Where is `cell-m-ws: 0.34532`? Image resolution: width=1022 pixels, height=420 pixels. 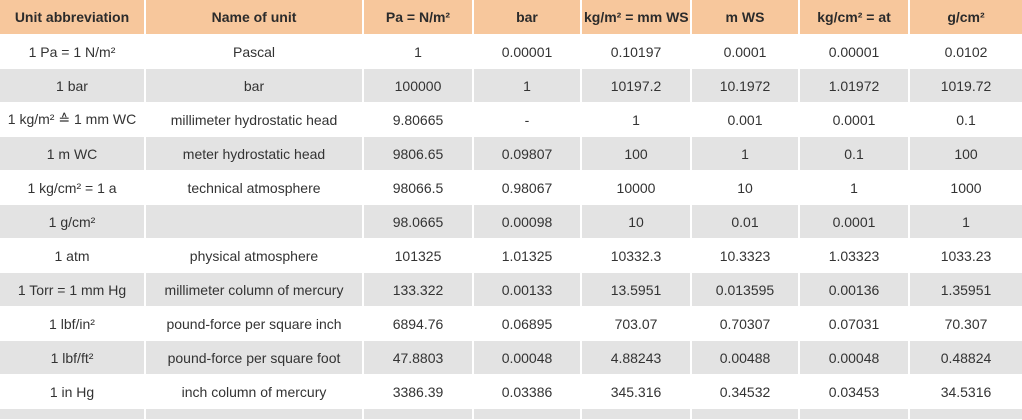
cell-m-ws: 0.34532 is located at coordinates (746, 392).